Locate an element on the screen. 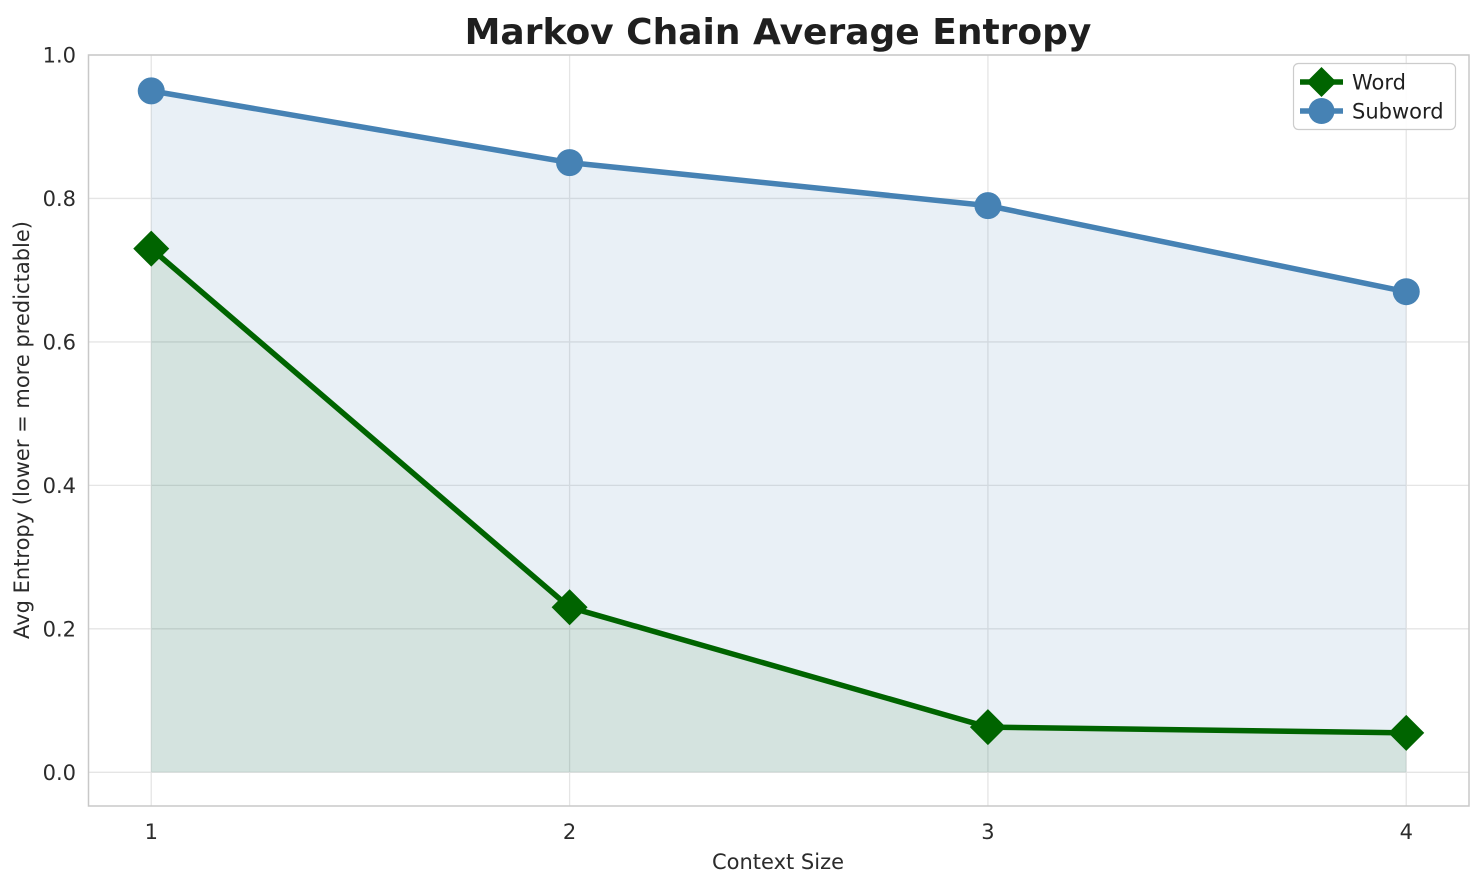  subword-circle-icon is located at coordinates (1321, 111).